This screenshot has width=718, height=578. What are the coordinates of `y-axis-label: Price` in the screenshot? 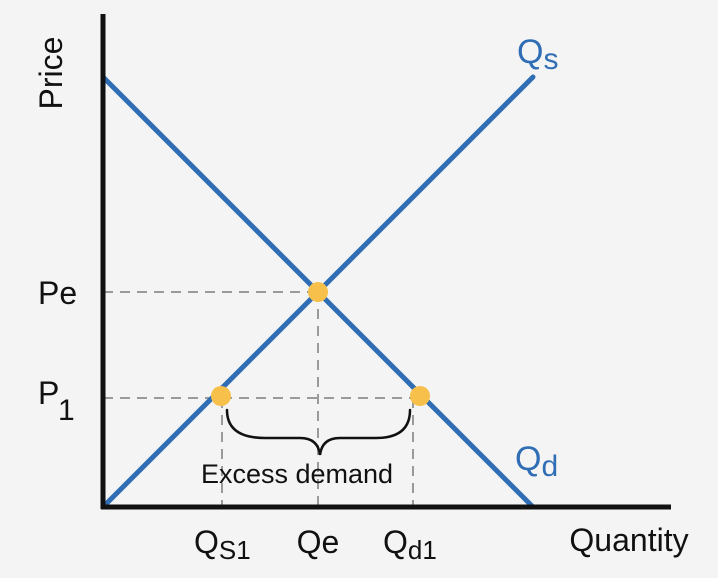 It's located at (51, 73).